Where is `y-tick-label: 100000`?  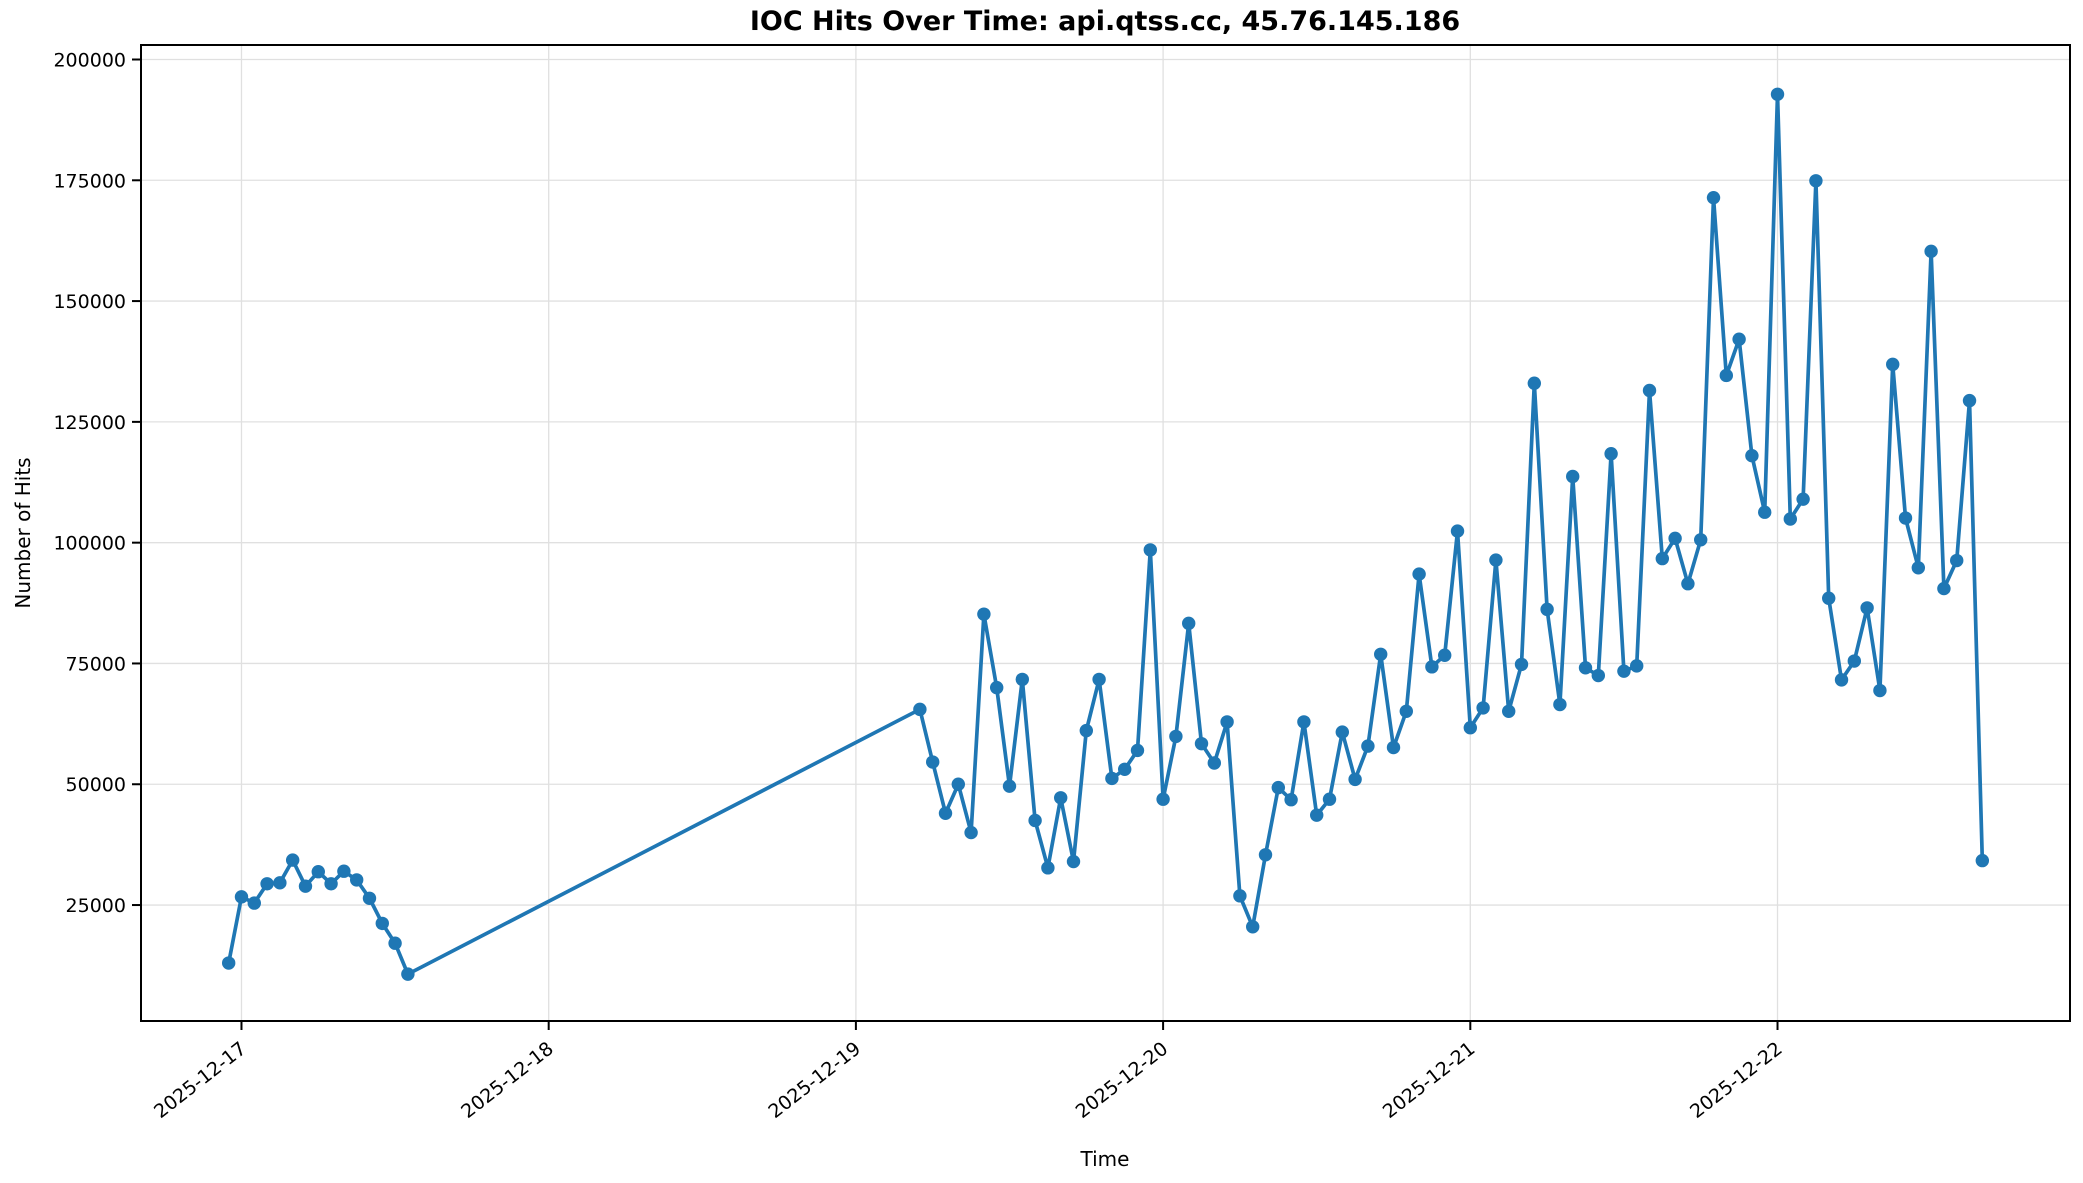
y-tick-label: 100000 is located at coordinates (89, 544).